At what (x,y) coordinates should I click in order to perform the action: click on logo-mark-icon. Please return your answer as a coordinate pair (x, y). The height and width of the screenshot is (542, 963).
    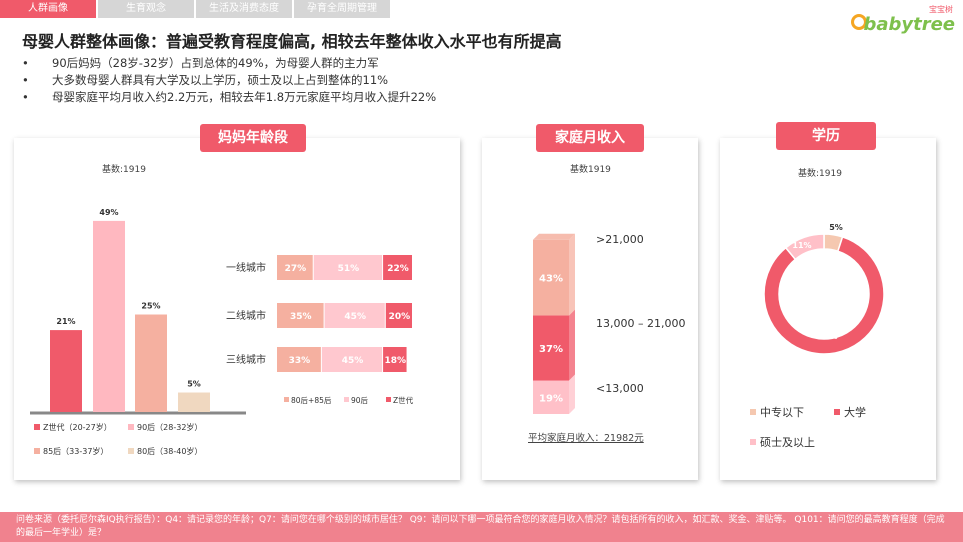
    Looking at the image, I should click on (859, 22).